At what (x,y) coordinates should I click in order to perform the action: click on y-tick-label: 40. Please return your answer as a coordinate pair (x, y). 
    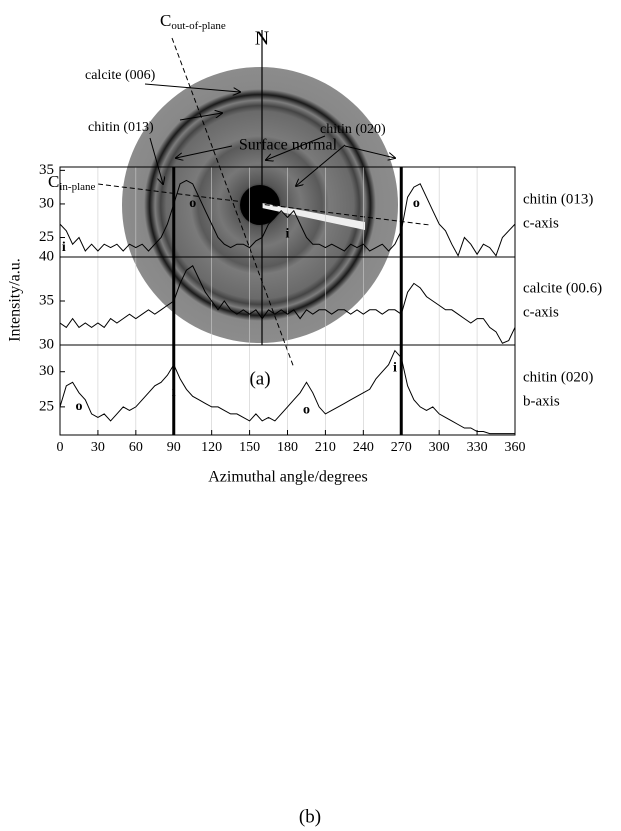
    Looking at the image, I should click on (46, 256).